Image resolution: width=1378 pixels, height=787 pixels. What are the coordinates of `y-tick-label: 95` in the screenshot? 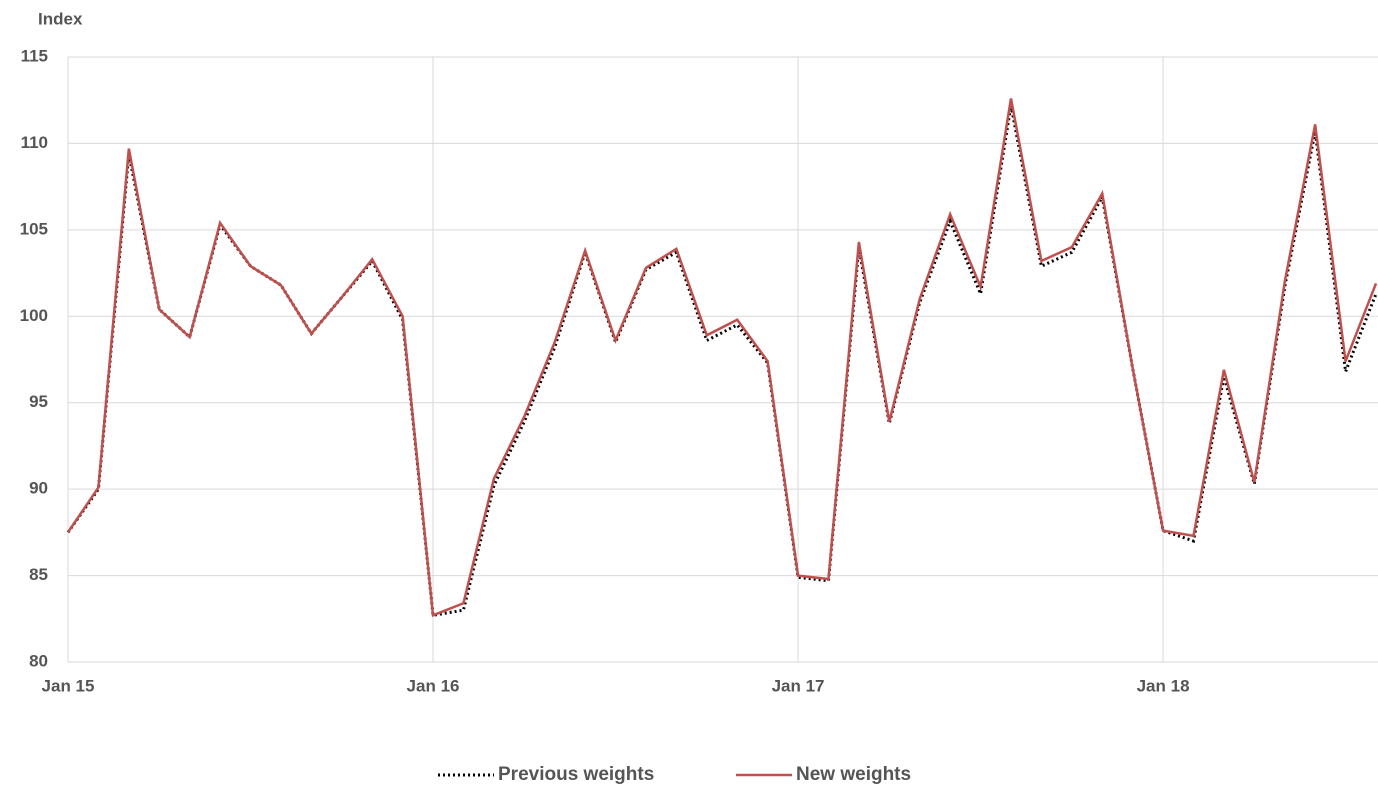 It's located at (38, 401).